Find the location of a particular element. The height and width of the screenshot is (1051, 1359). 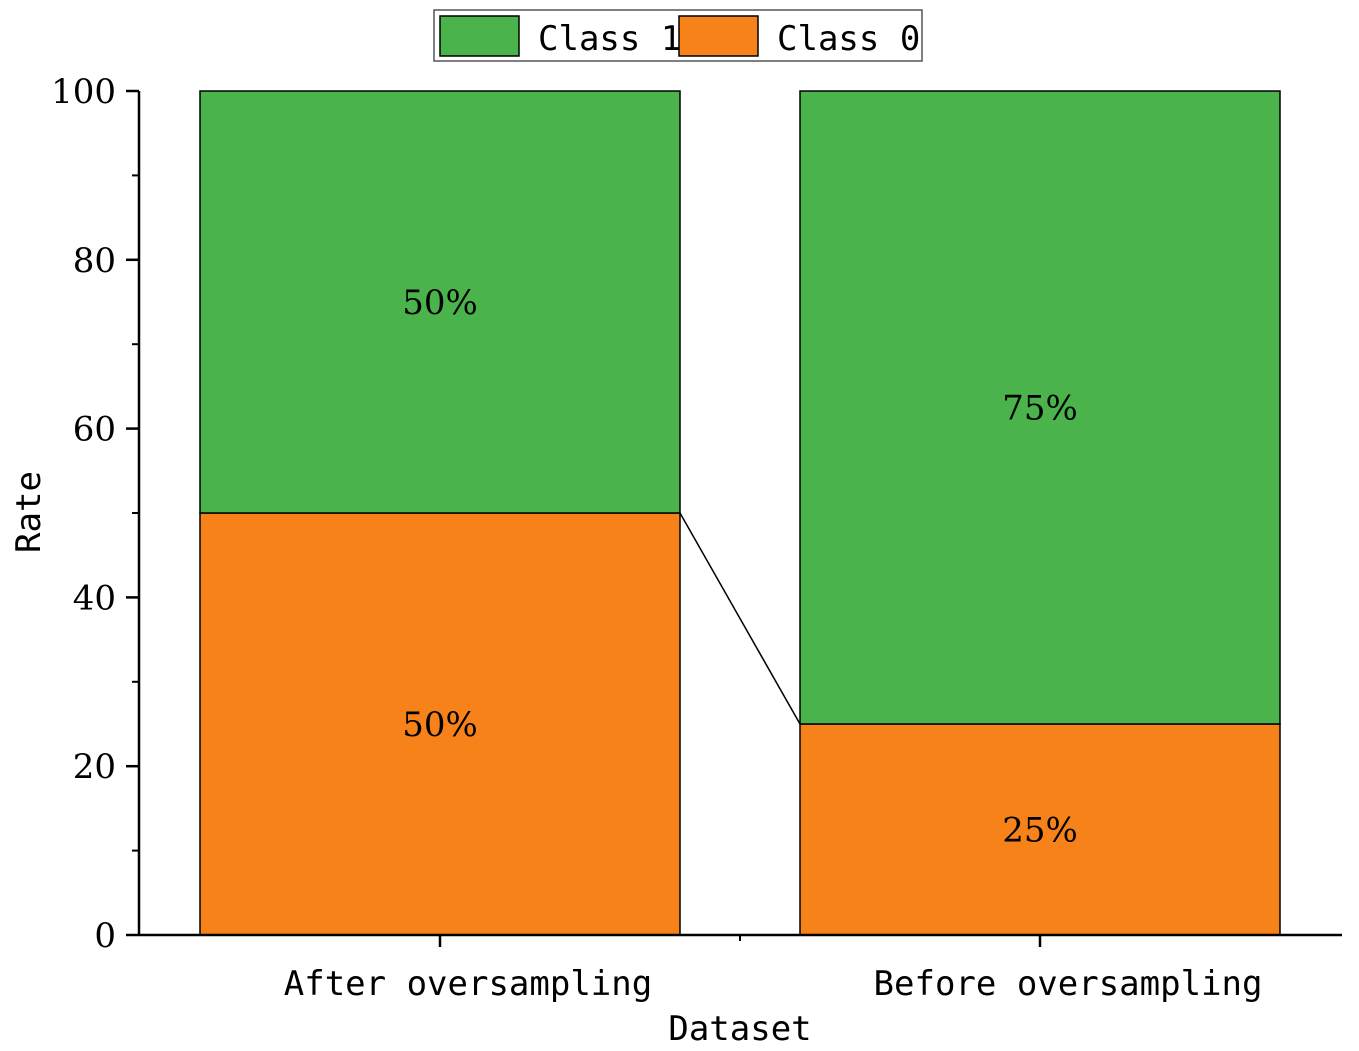

y-tick-label-0: 0 is located at coordinates (105, 936).